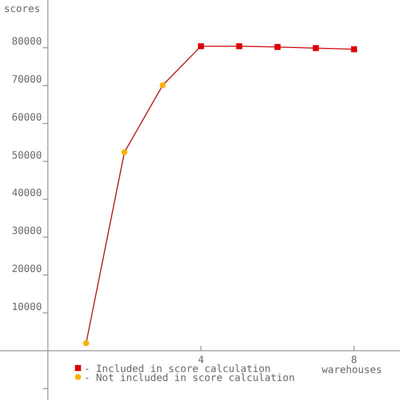  Describe the element at coordinates (27, 232) in the screenshot. I see `y-tick-label: 30000` at that location.